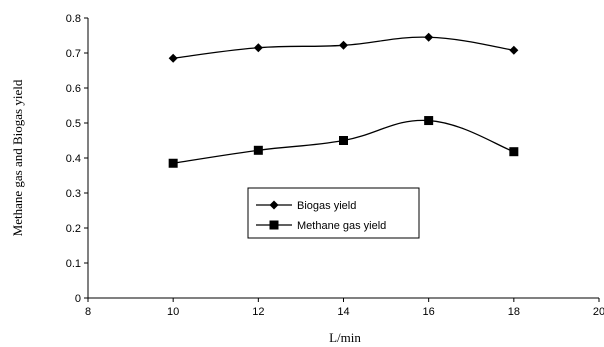  What do you see at coordinates (73, 124) in the screenshot?
I see `y-tick-label: 0.5` at bounding box center [73, 124].